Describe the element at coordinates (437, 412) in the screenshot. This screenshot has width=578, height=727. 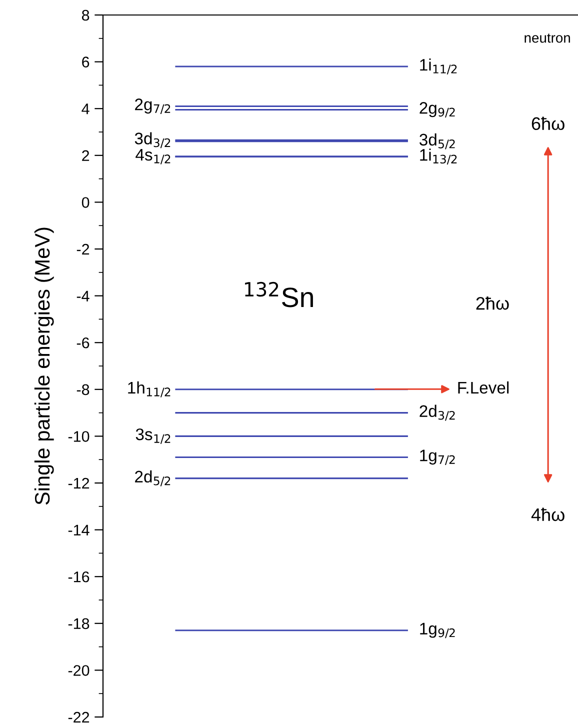
I see `series-label: 2d$_{3/2}$` at that location.